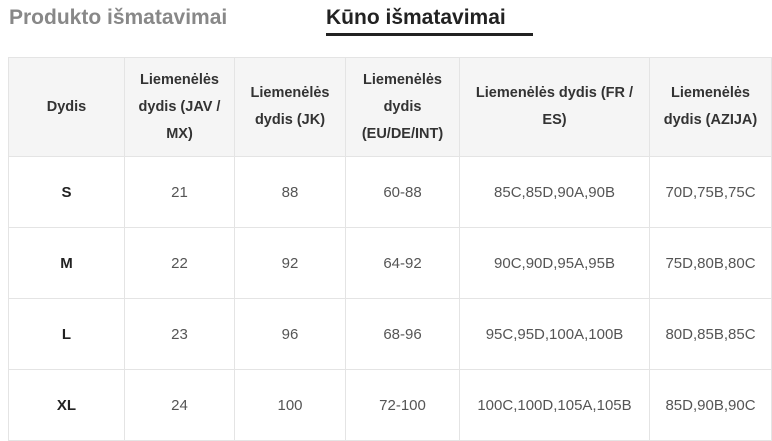 Image resolution: width=772 pixels, height=441 pixels. What do you see at coordinates (290, 263) in the screenshot?
I see `table-cell: 92` at bounding box center [290, 263].